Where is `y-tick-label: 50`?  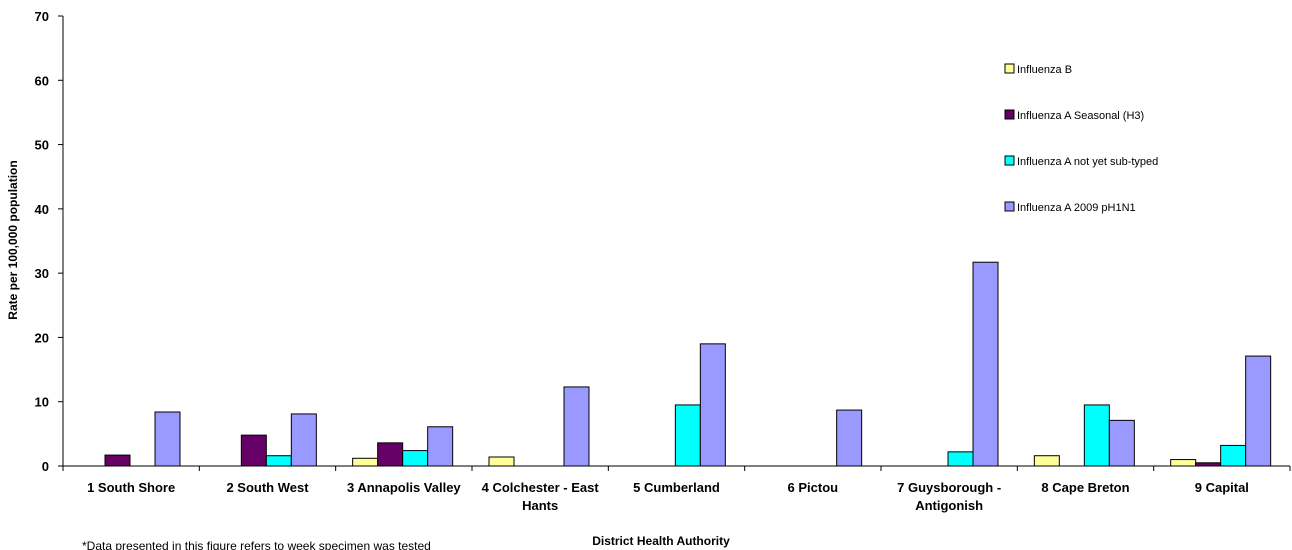 y-tick-label: 50 is located at coordinates (42, 145).